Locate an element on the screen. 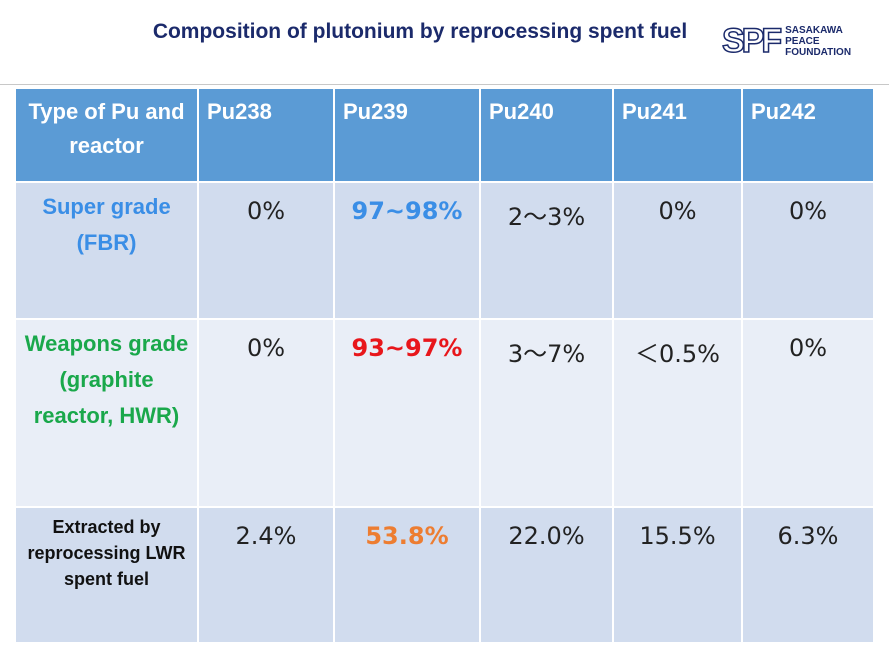 The height and width of the screenshot is (666, 889). column-header: Pu239 is located at coordinates (407, 135).